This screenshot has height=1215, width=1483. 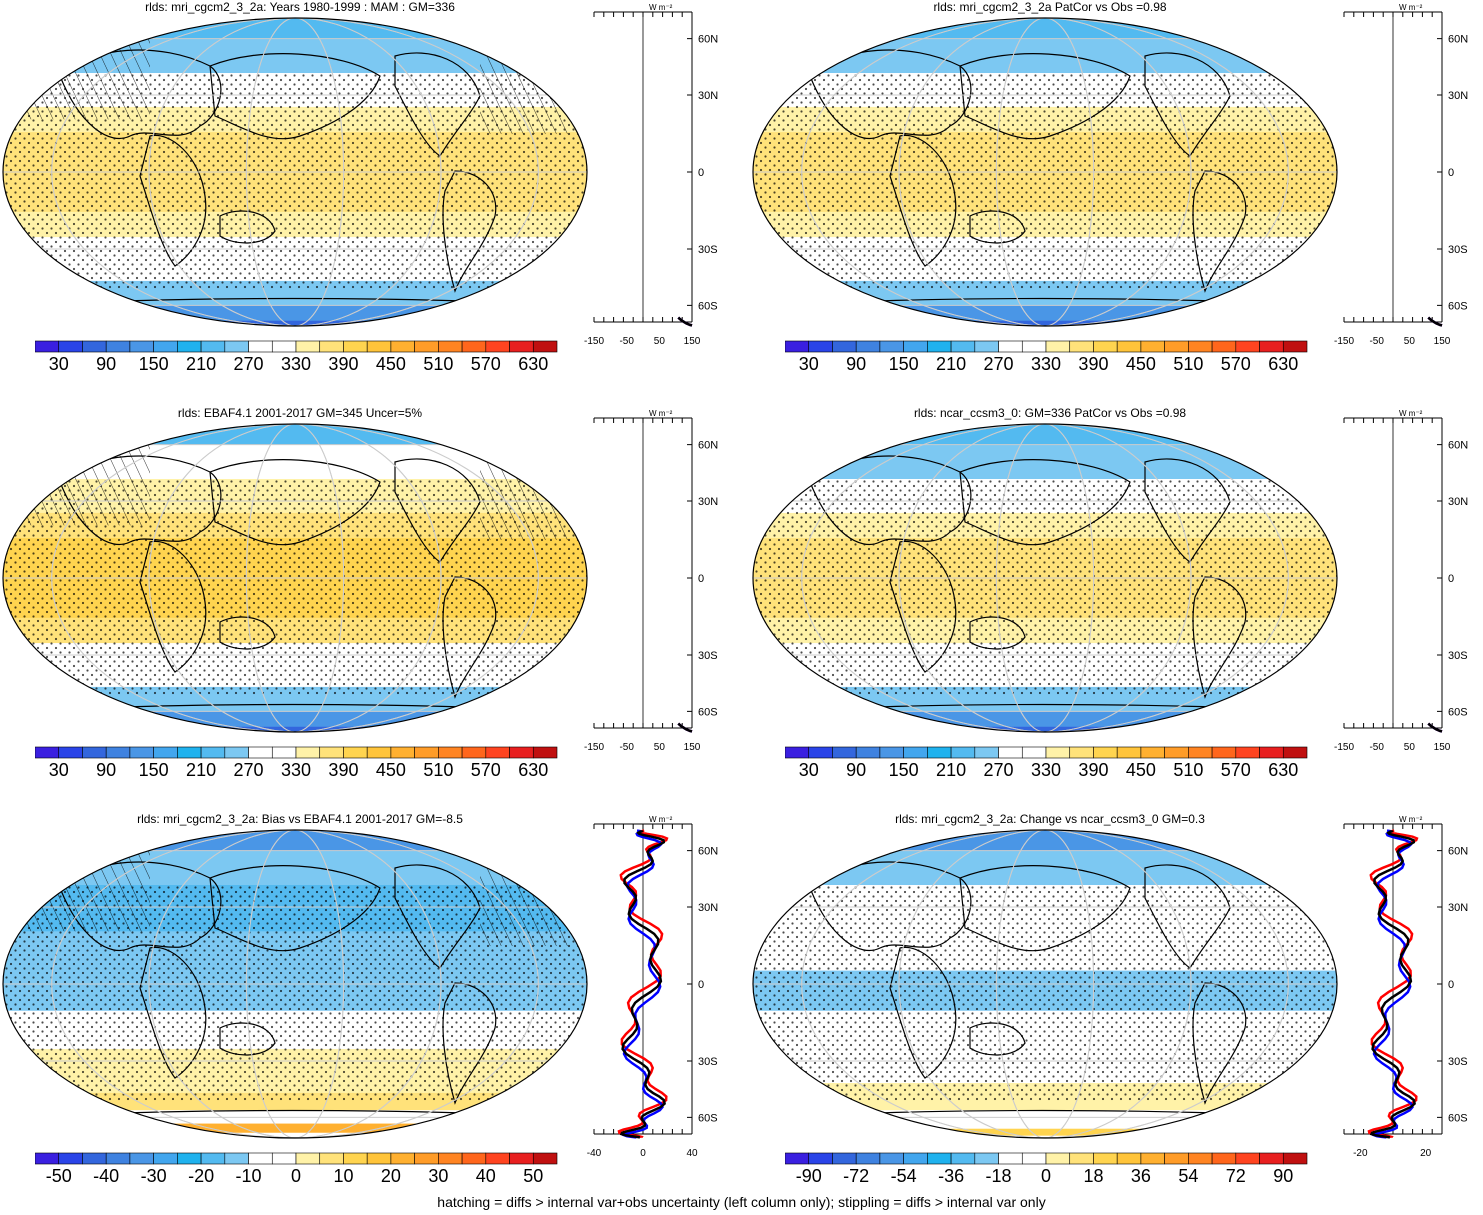 I want to click on colorbar-label: 330, so click(x=296, y=770).